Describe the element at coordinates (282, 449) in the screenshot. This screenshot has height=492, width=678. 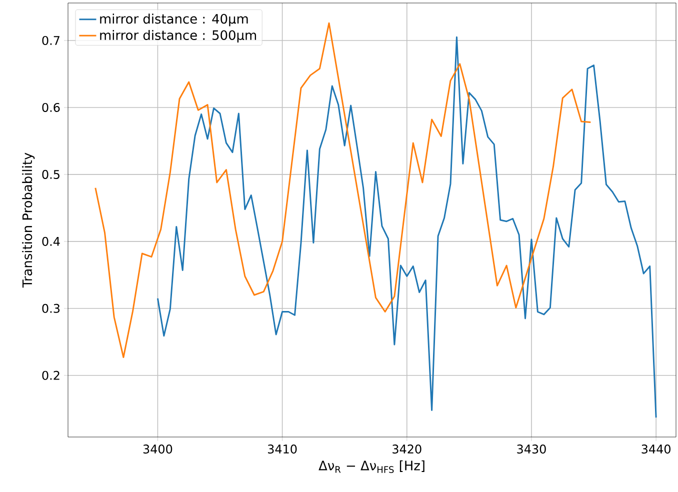
I see `x-tick-label: 3410` at that location.